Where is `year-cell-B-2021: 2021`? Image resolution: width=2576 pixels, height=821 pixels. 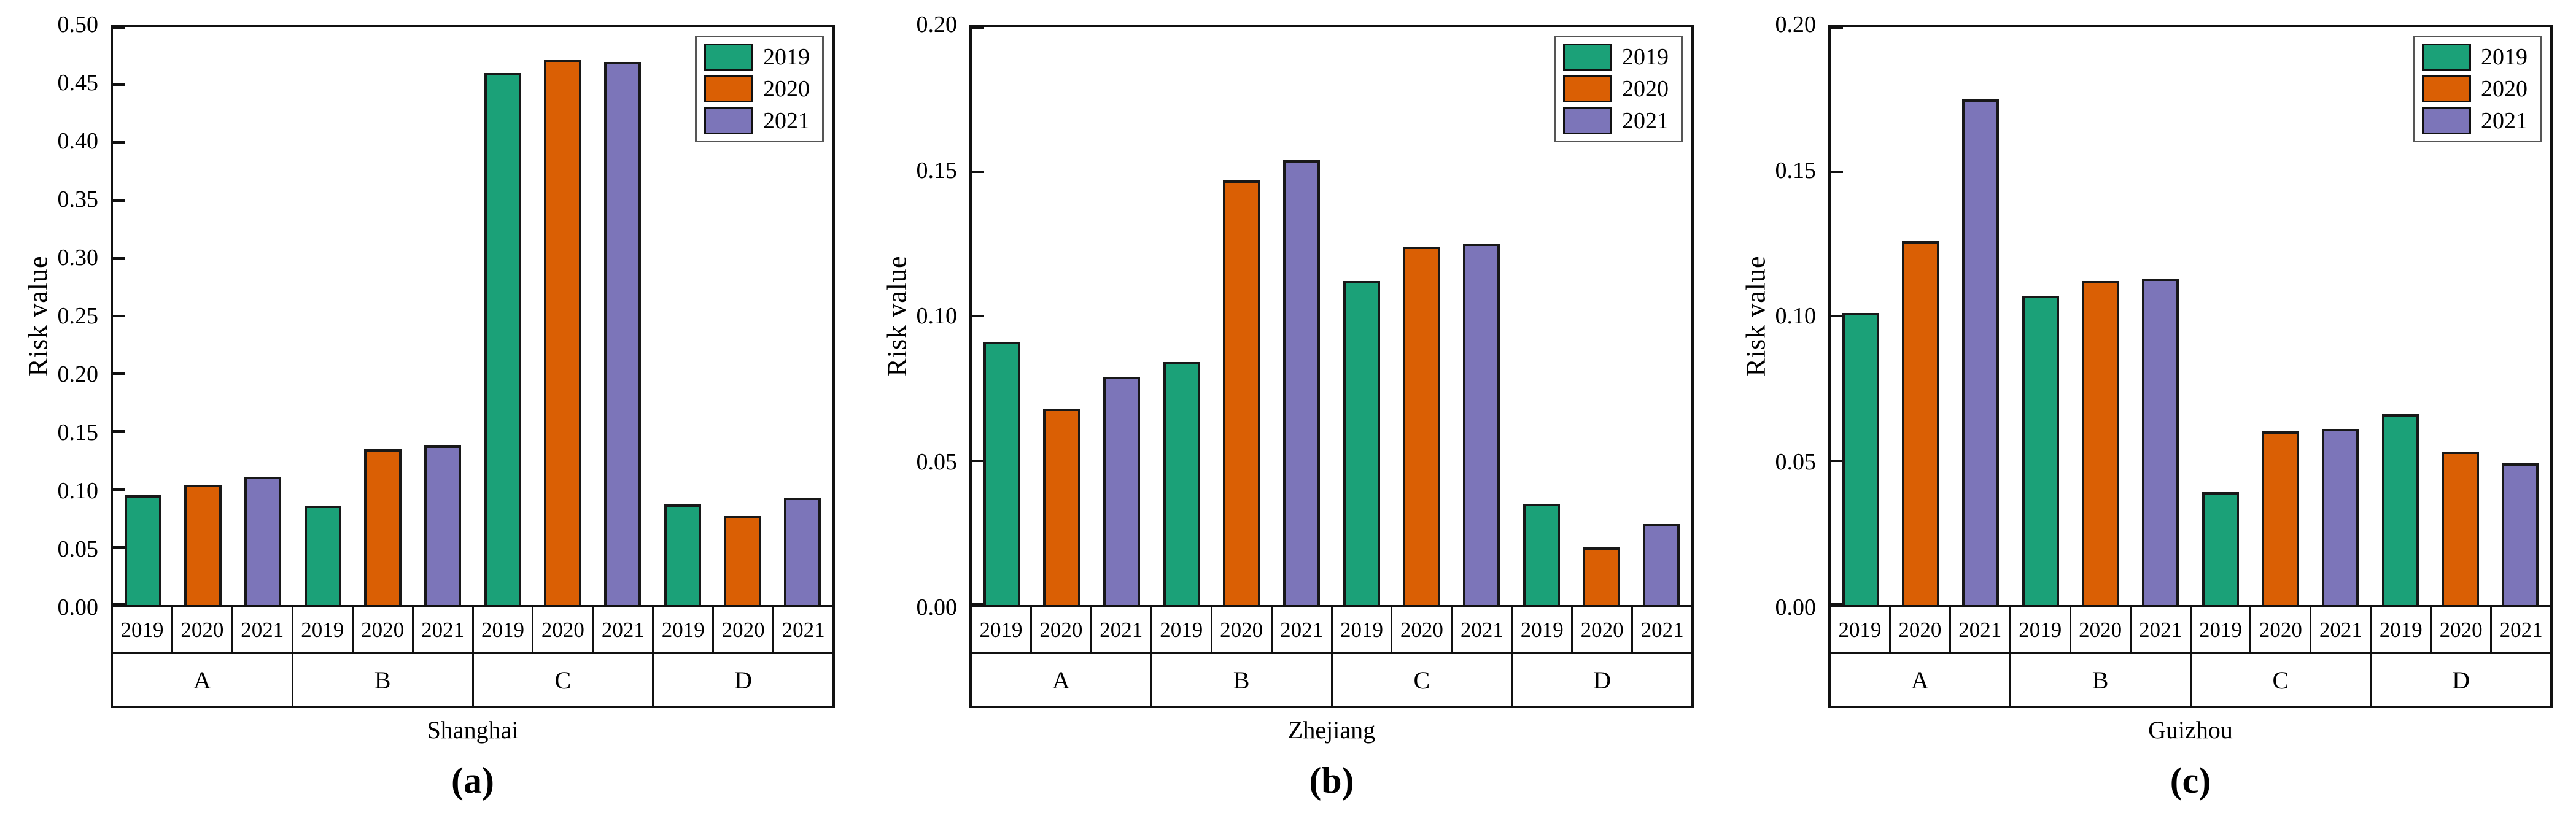
year-cell-B-2021: 2021 is located at coordinates (2162, 629).